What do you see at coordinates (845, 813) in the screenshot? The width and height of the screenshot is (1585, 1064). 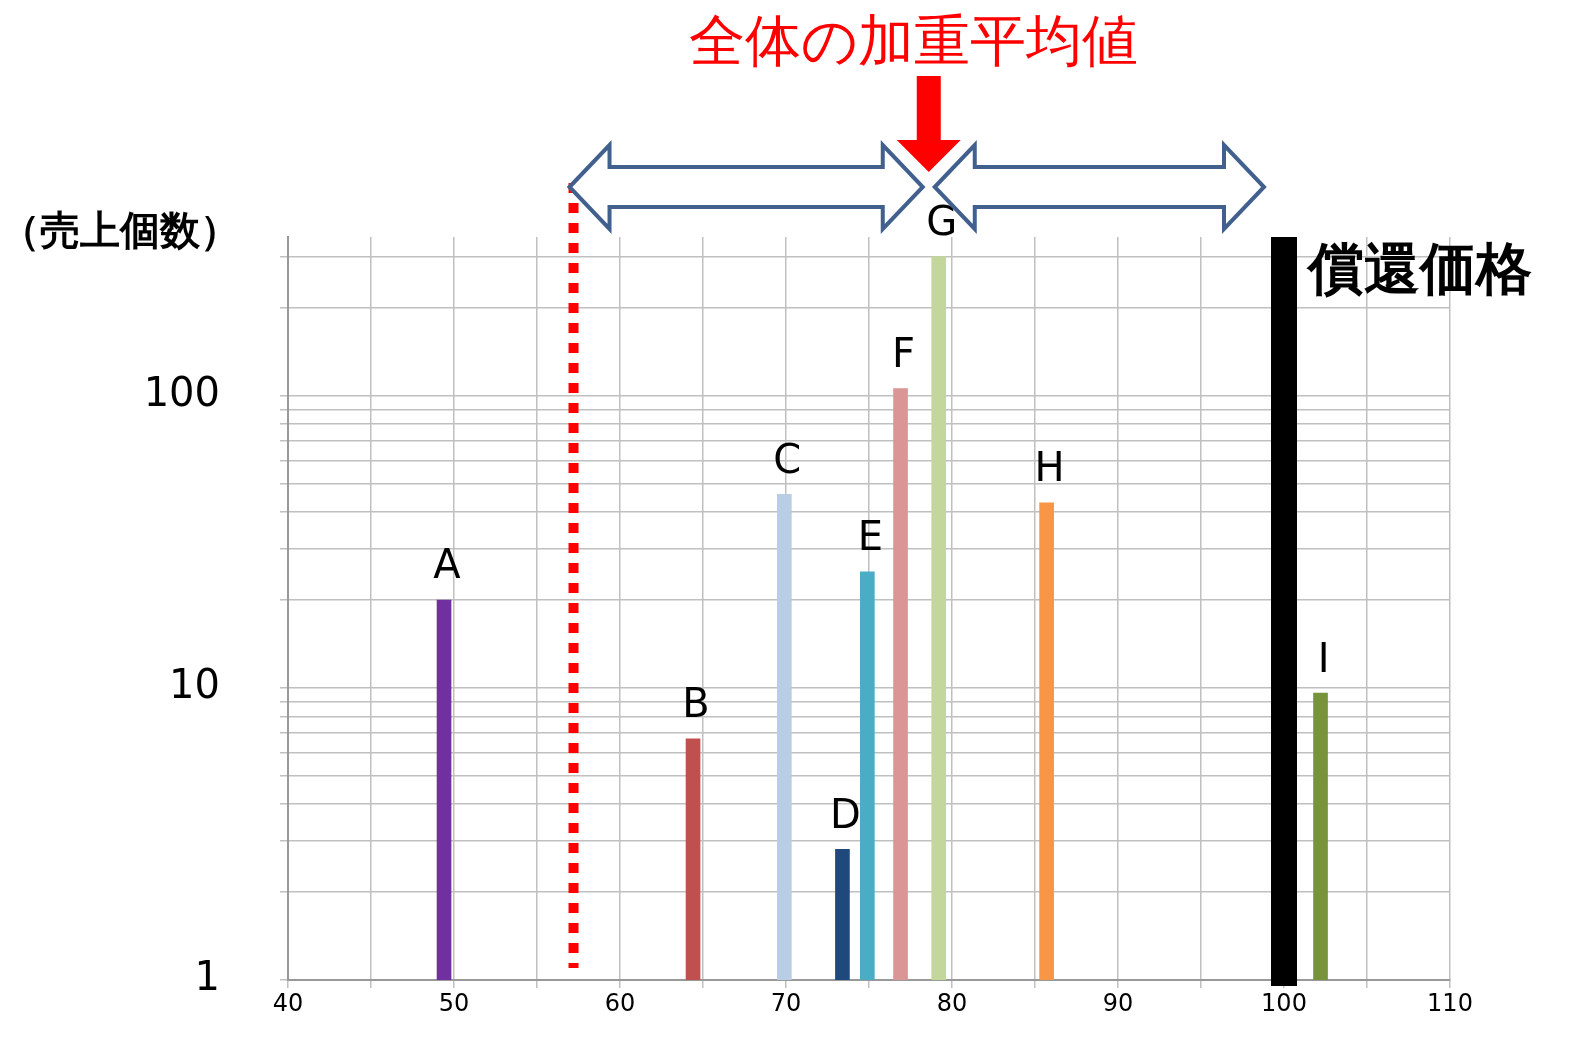 I see `series-label: D` at bounding box center [845, 813].